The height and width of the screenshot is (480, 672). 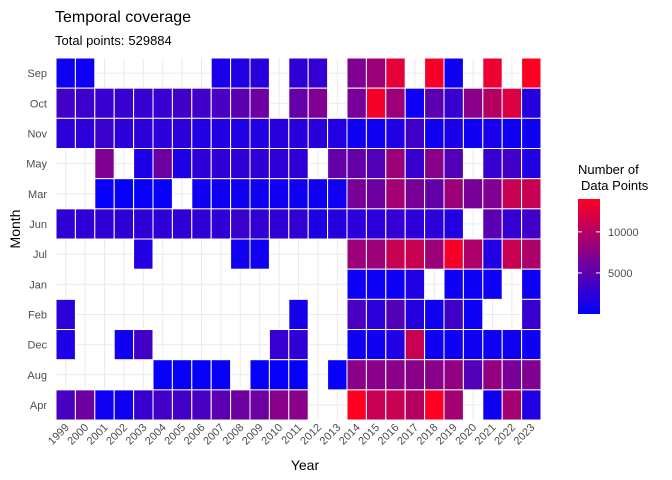 I want to click on y-tick-label: Mar, so click(x=37, y=195).